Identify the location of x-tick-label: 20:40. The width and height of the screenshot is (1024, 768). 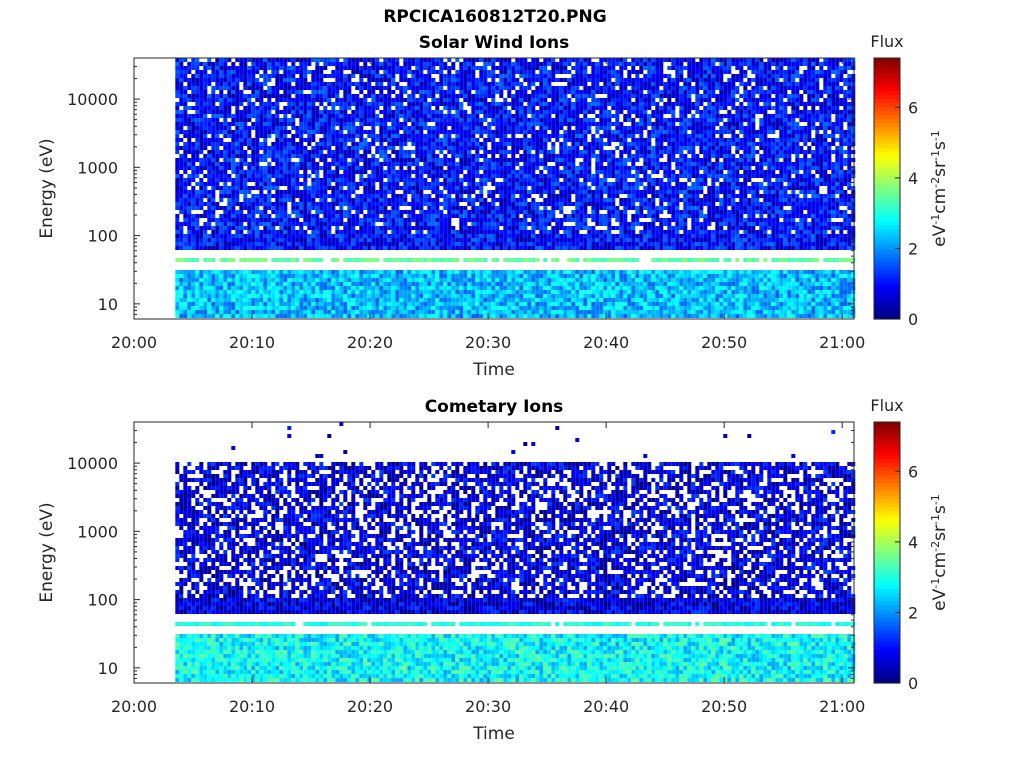
(606, 342).